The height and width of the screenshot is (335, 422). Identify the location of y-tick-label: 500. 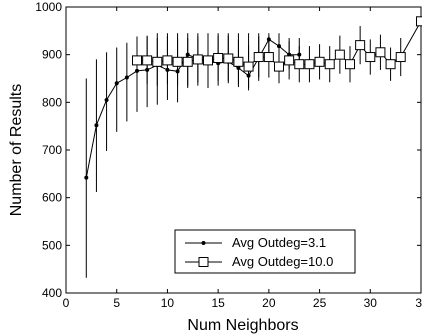
(52, 245).